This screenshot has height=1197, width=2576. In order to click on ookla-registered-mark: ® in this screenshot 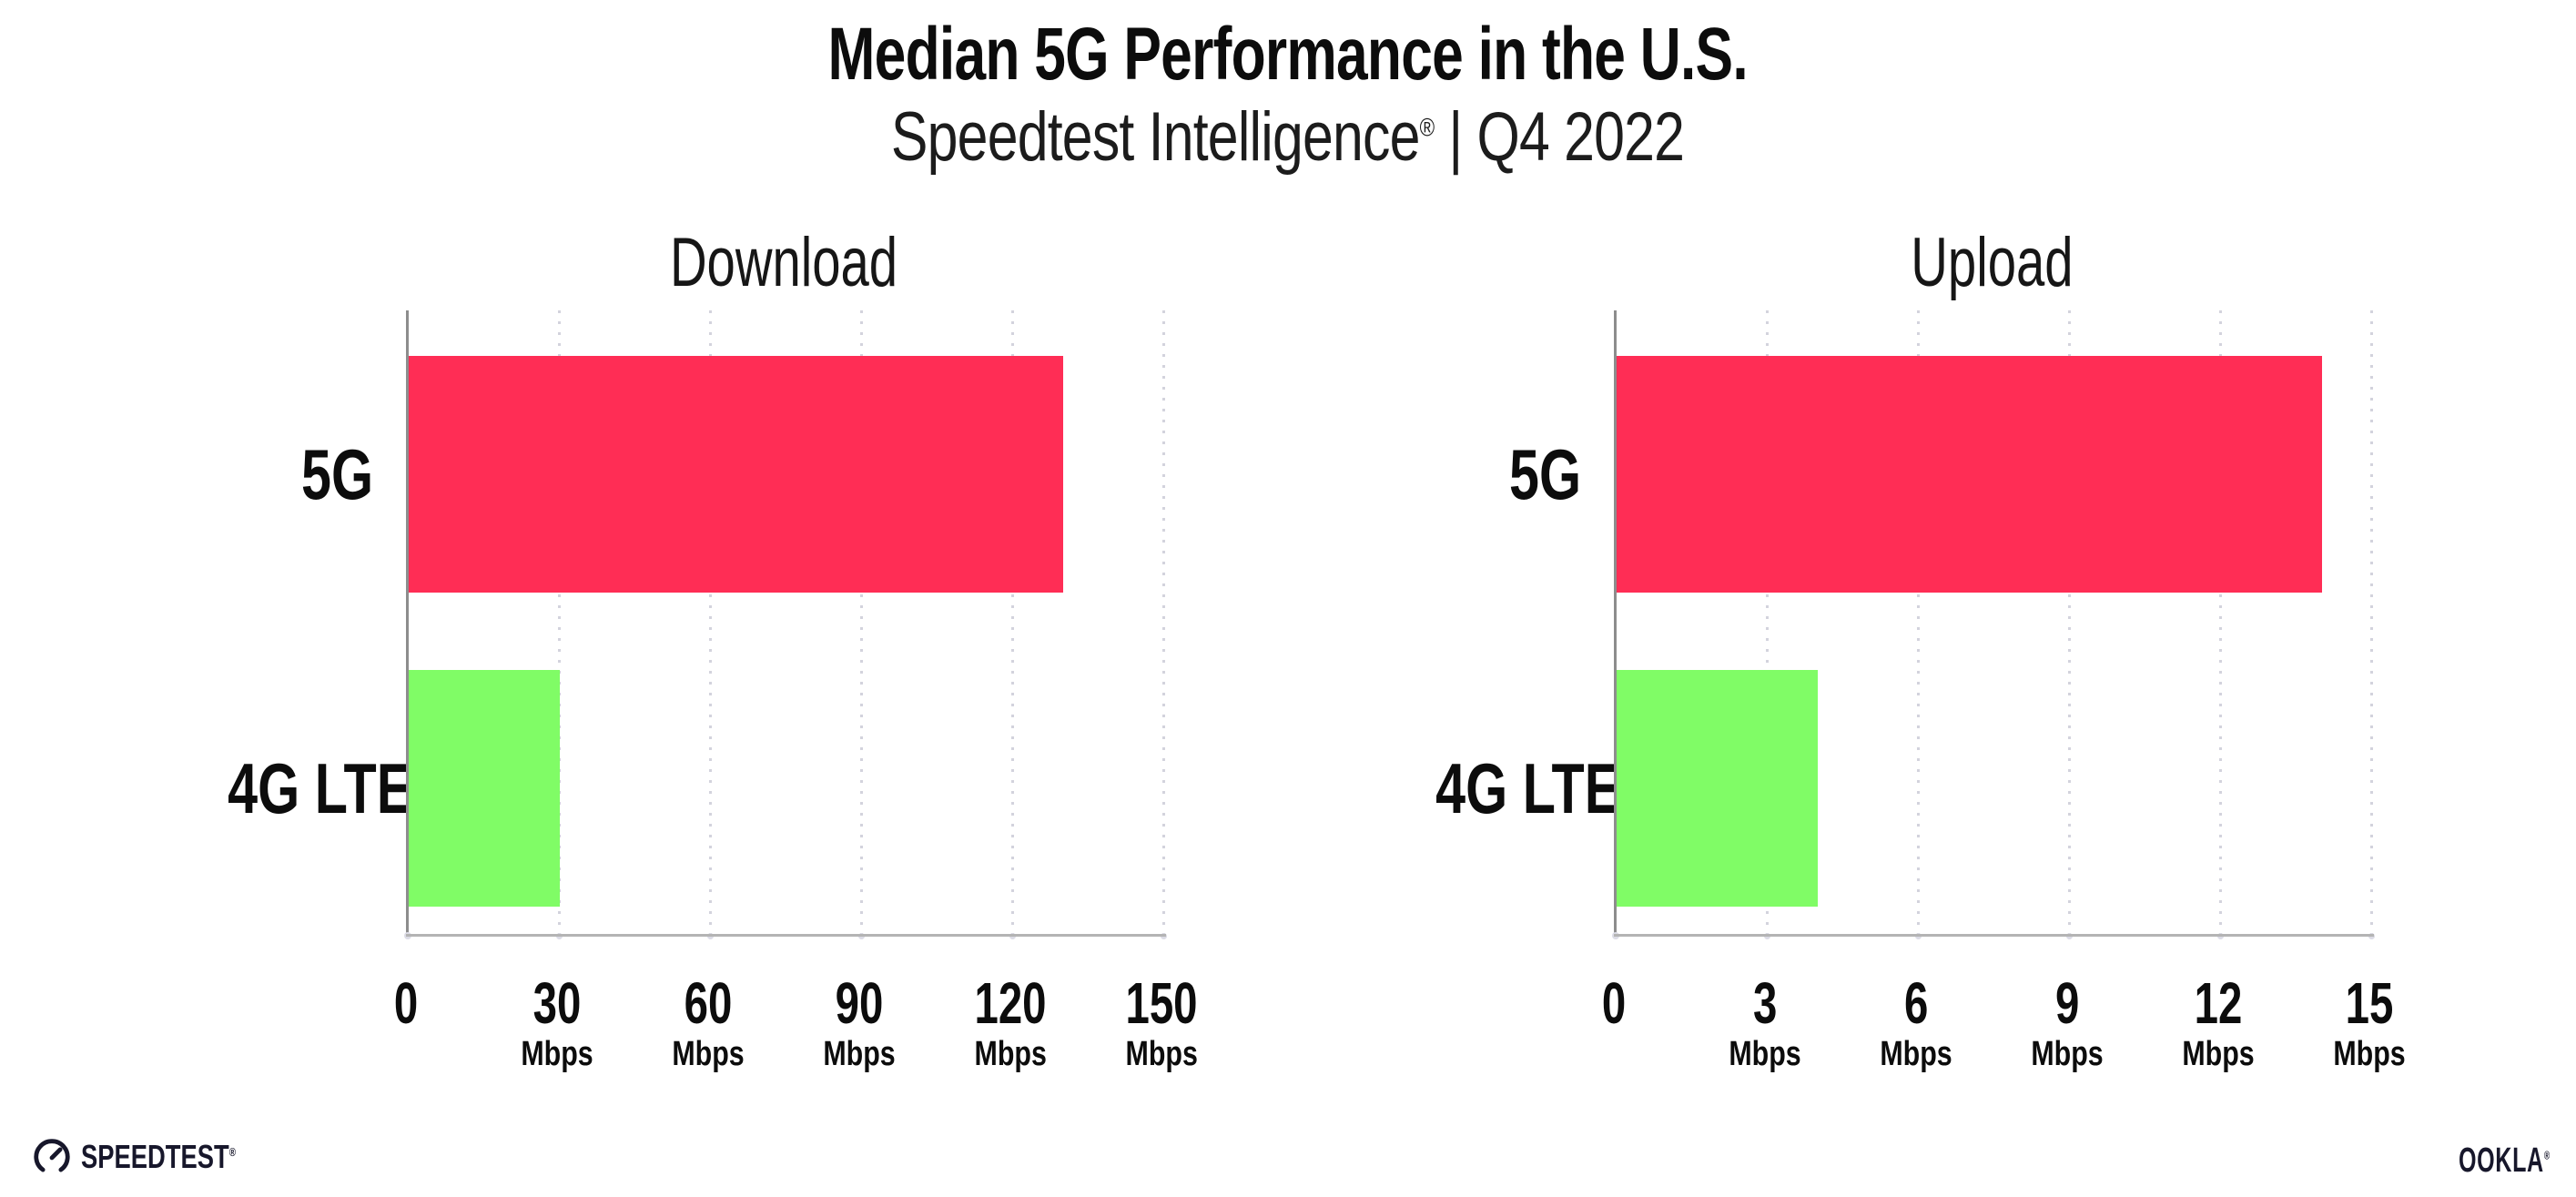, I will do `click(2547, 1155)`.